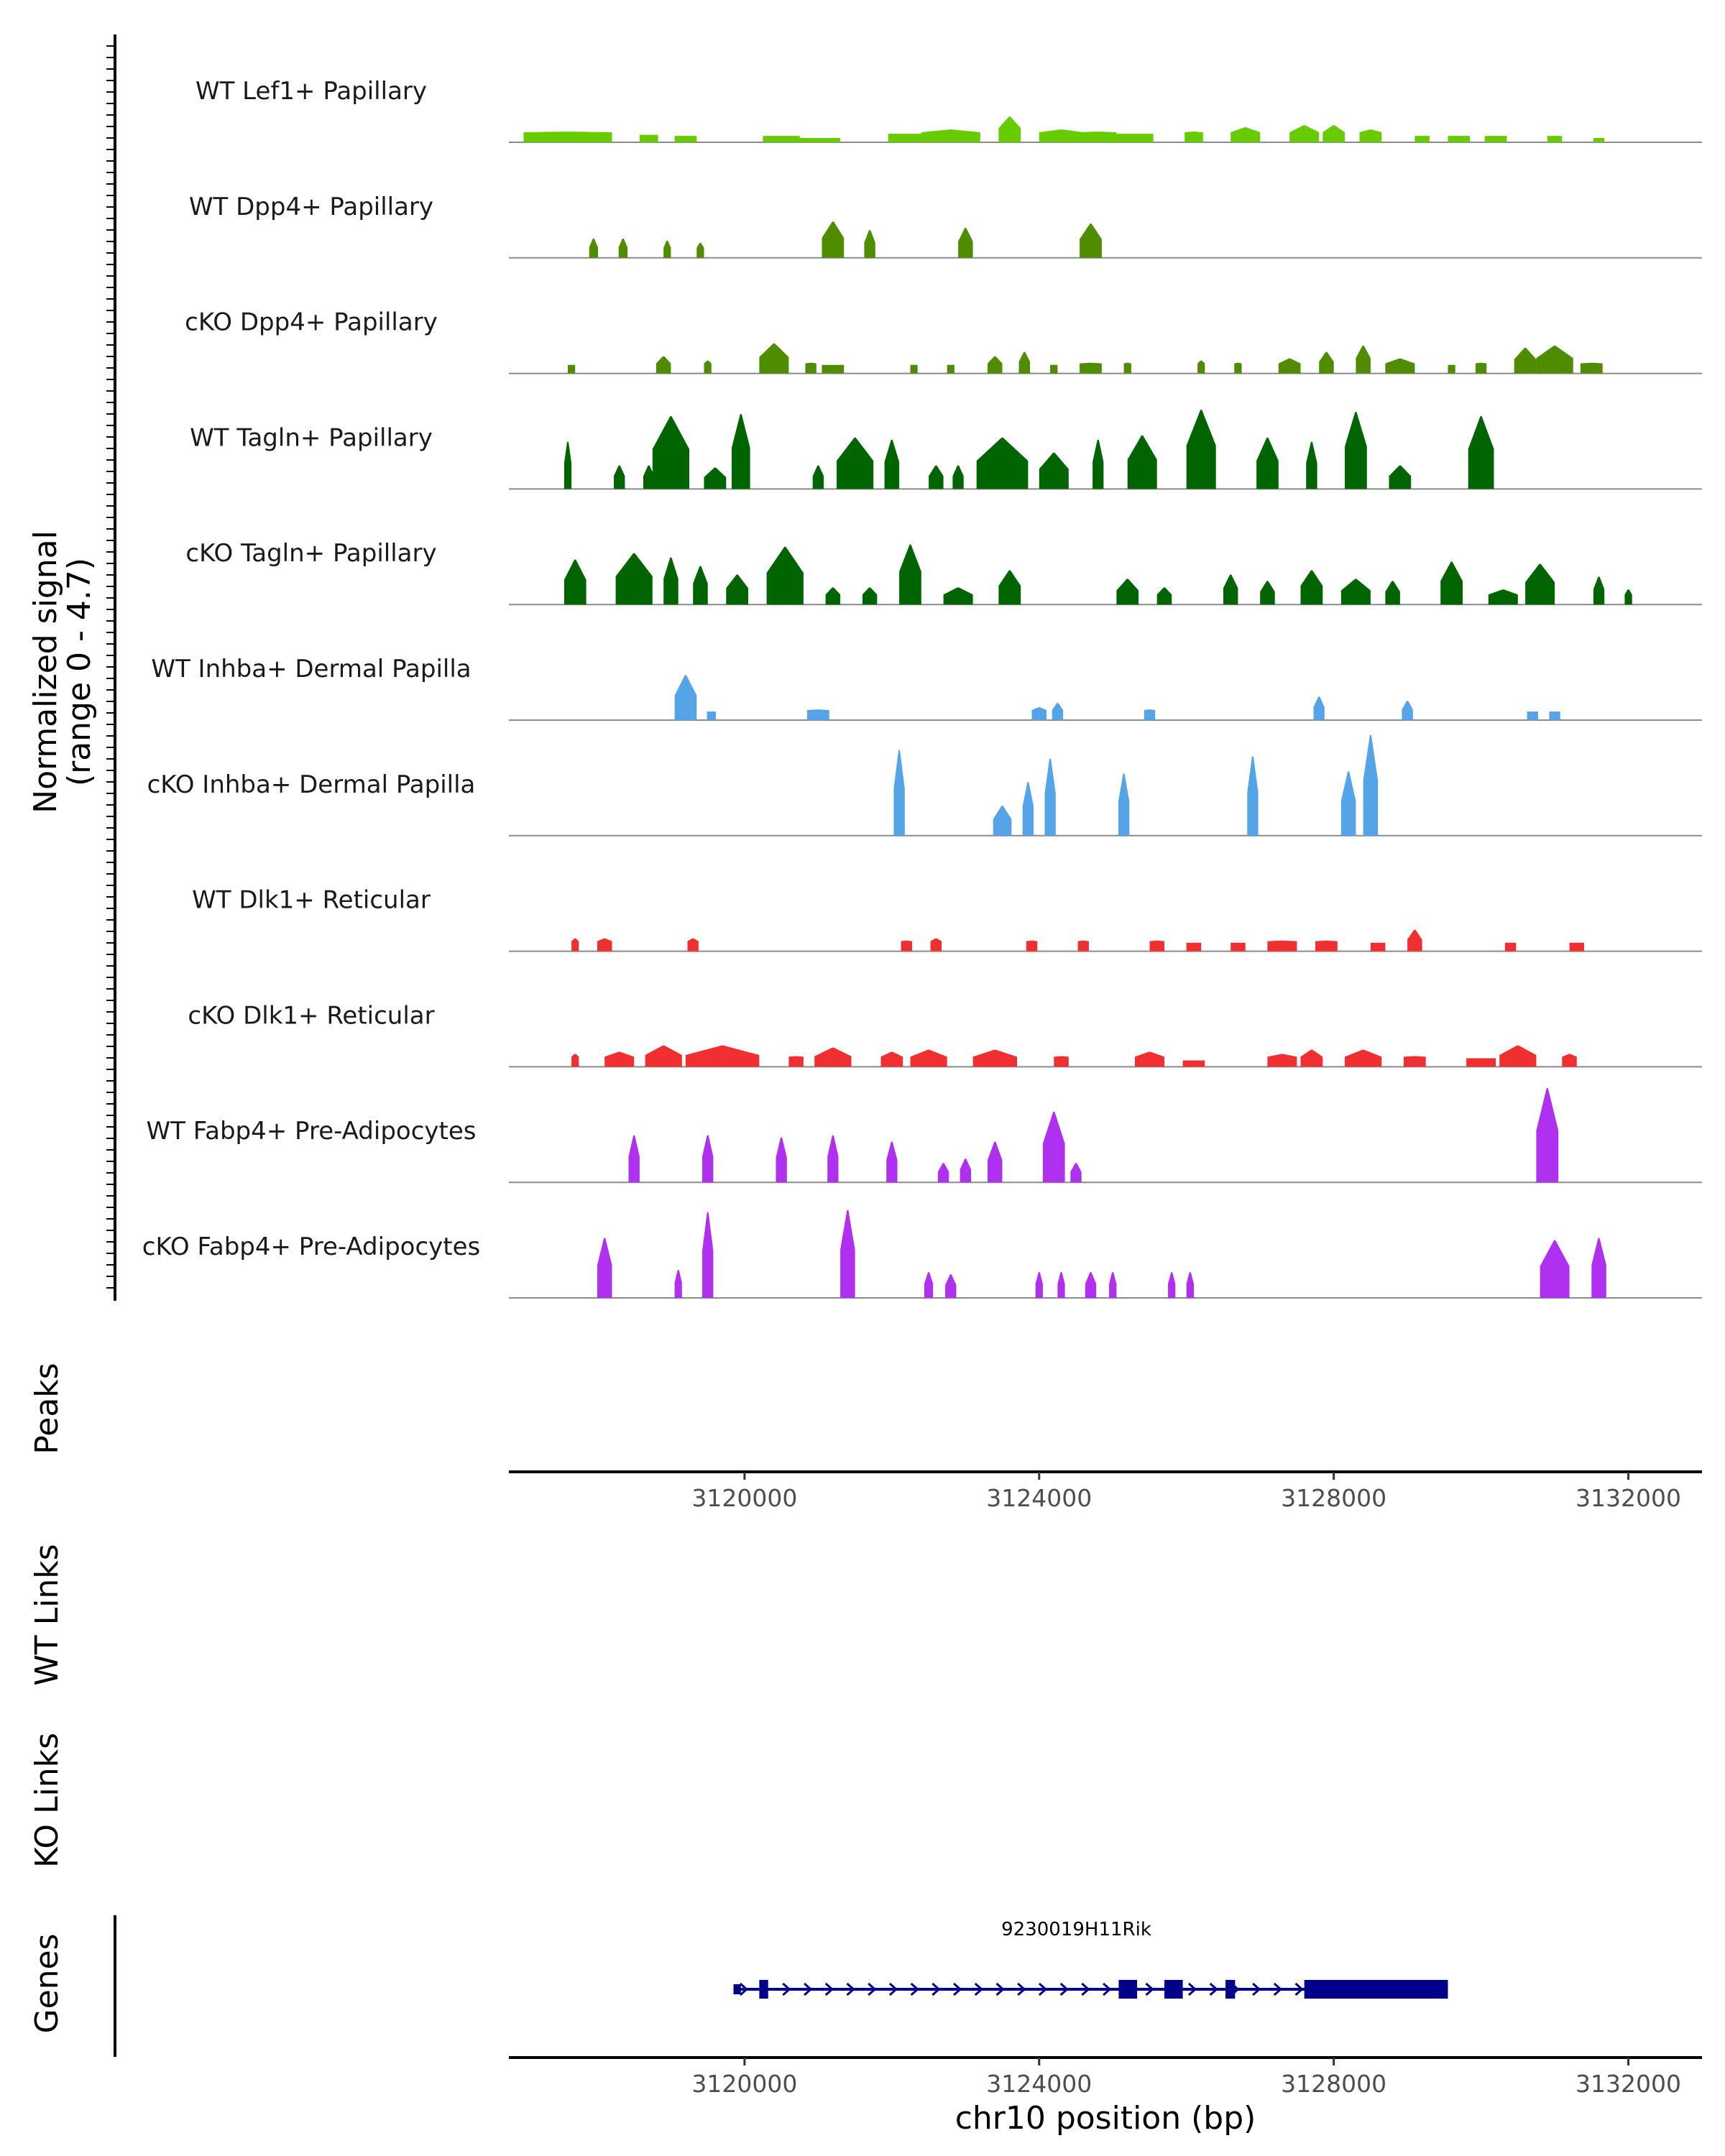  What do you see at coordinates (1105, 2118) in the screenshot?
I see `x-axis-title: chr10 position (bp)` at bounding box center [1105, 2118].